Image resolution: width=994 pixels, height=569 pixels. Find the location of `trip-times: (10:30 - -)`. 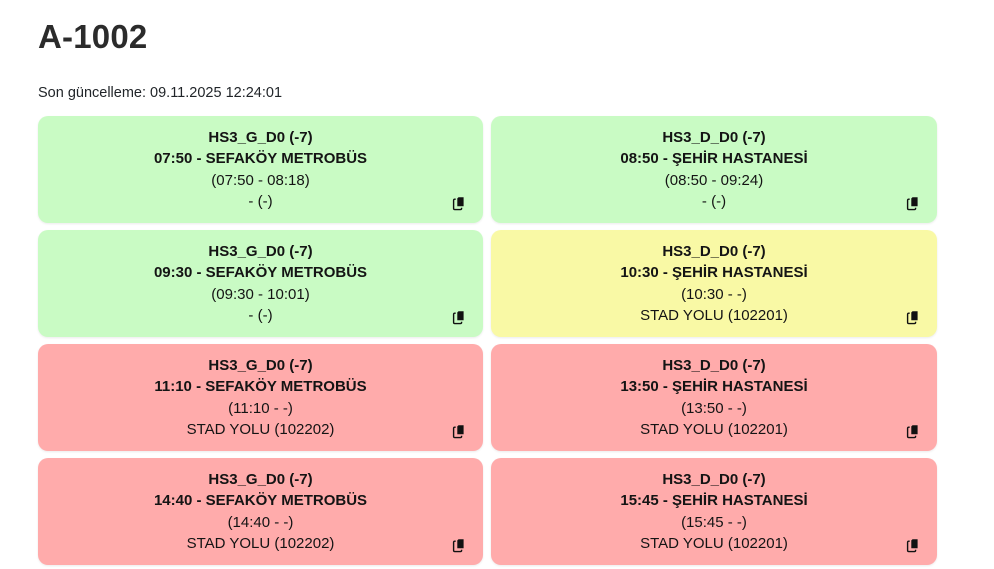

trip-times: (10:30 - -) is located at coordinates (714, 294).